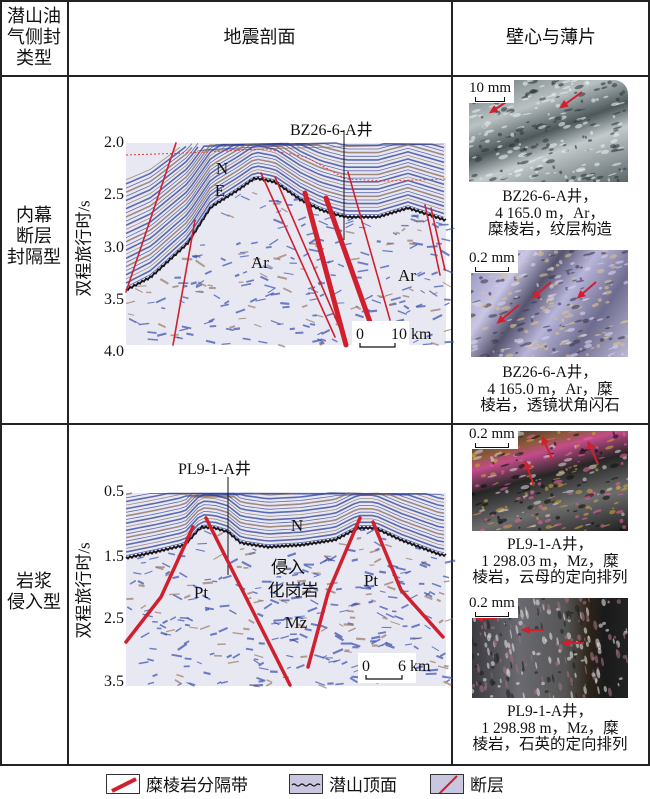 Image resolution: width=650 pixels, height=799 pixels. I want to click on label-e: E, so click(220, 190).